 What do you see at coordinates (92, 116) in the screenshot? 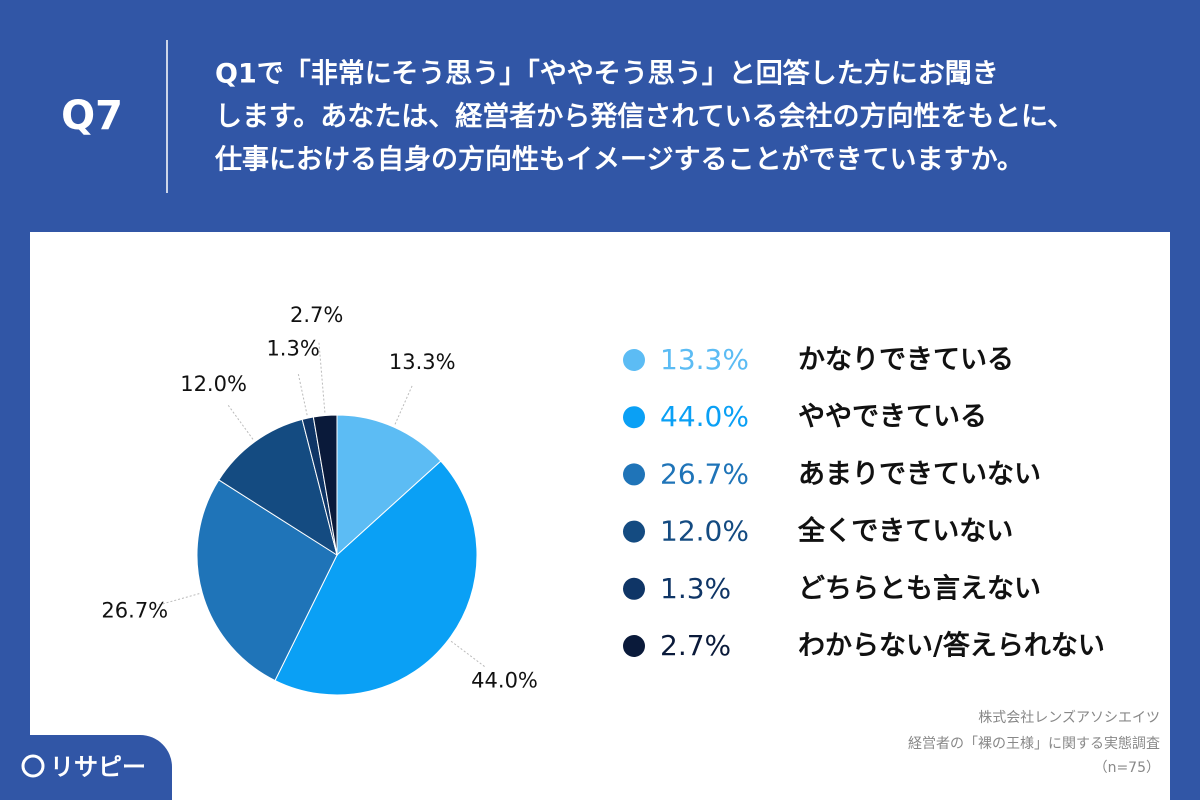
I see `question-label: Q7` at bounding box center [92, 116].